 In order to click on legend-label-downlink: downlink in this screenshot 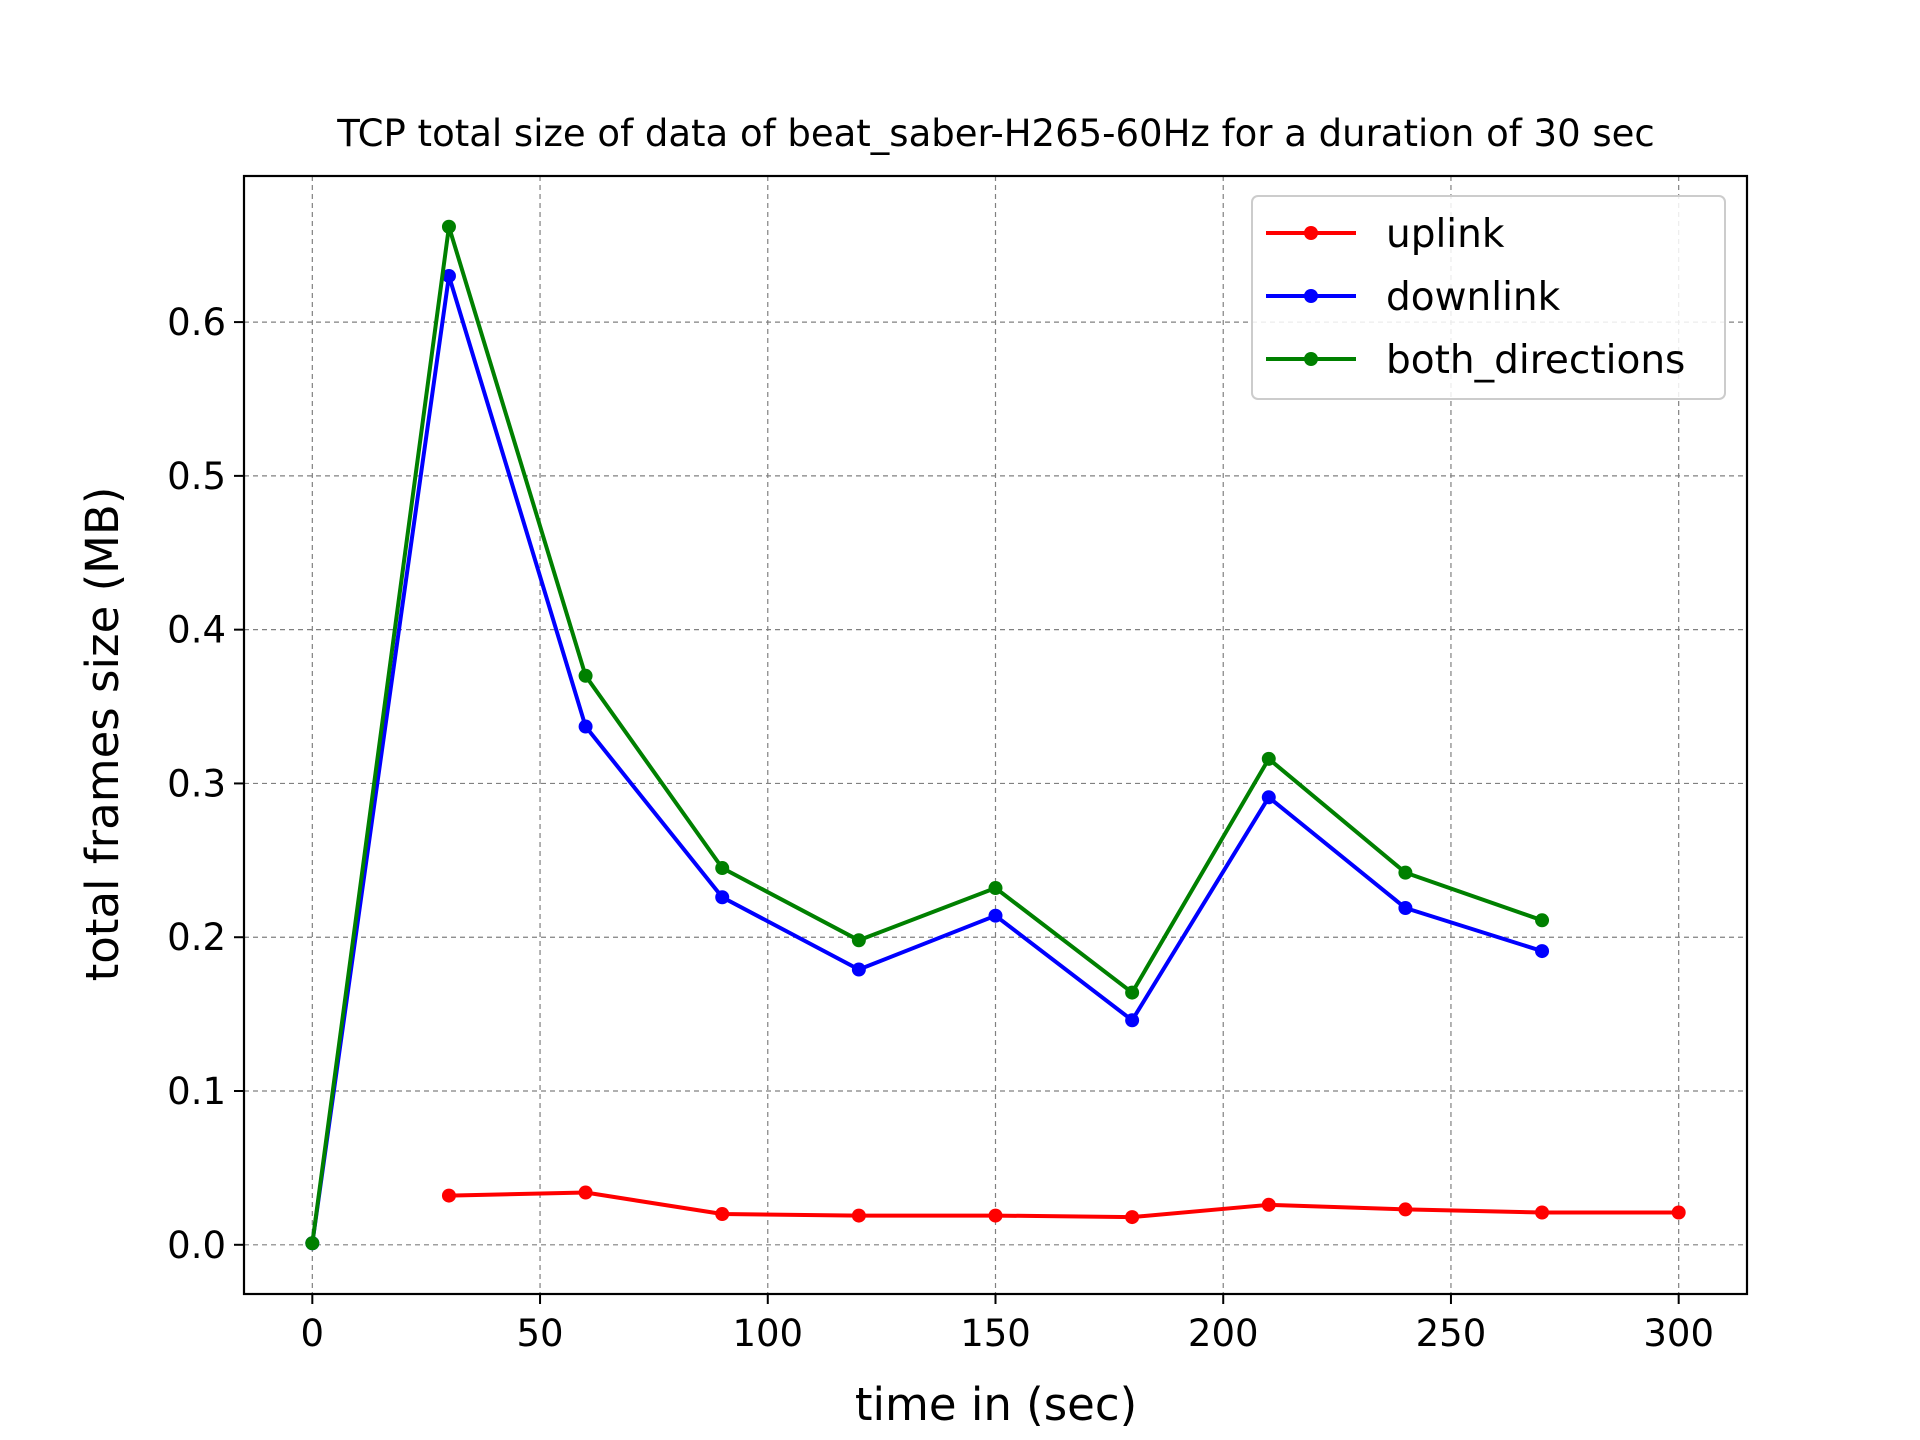, I will do `click(1473, 297)`.